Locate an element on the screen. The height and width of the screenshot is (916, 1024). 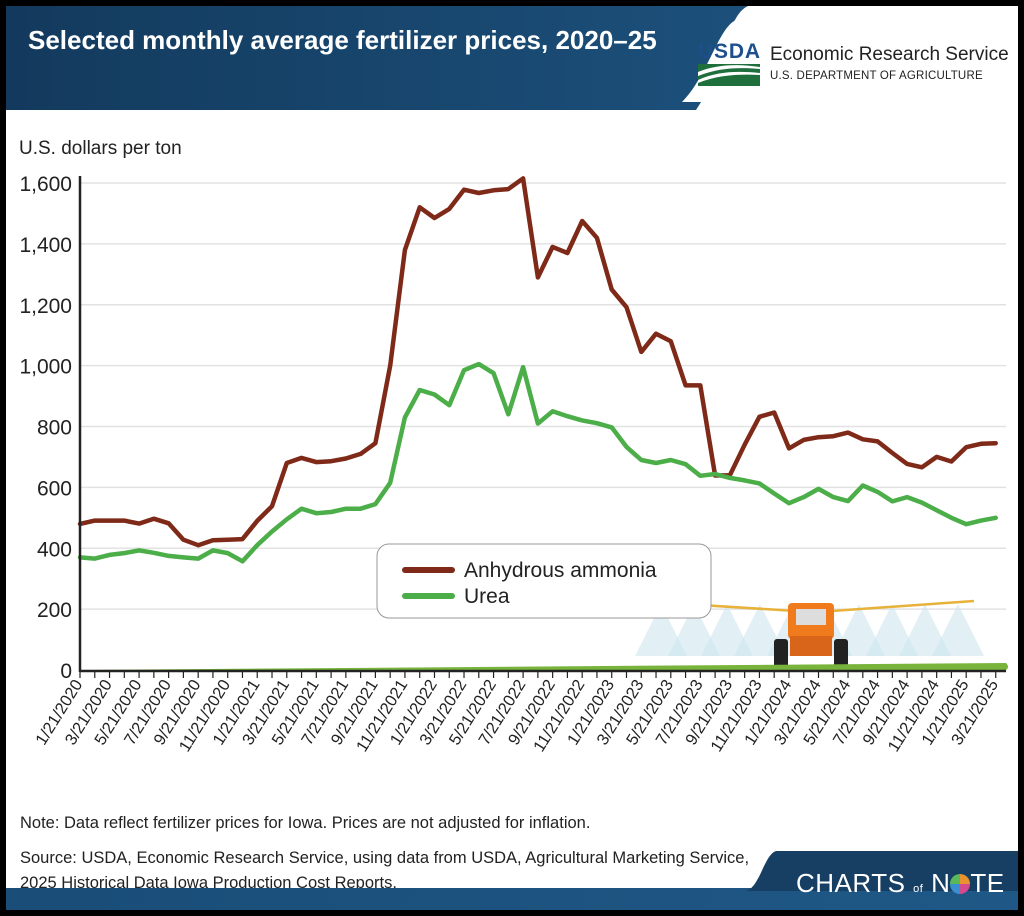
y-tick-label: 1,000 is located at coordinates (45, 367).